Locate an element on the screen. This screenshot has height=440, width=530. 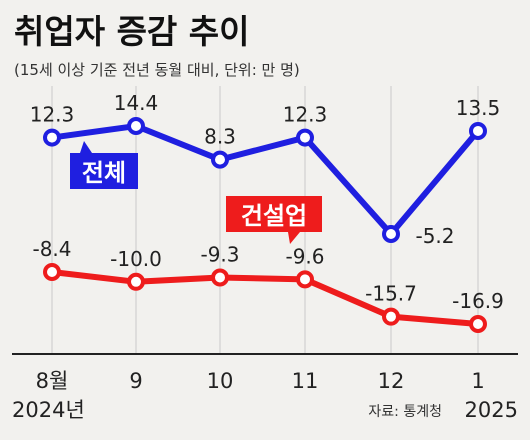
chart-subtitle: (15세 이상 기준 전년 동월 대비, 단위: 만 명) is located at coordinates (157, 70).